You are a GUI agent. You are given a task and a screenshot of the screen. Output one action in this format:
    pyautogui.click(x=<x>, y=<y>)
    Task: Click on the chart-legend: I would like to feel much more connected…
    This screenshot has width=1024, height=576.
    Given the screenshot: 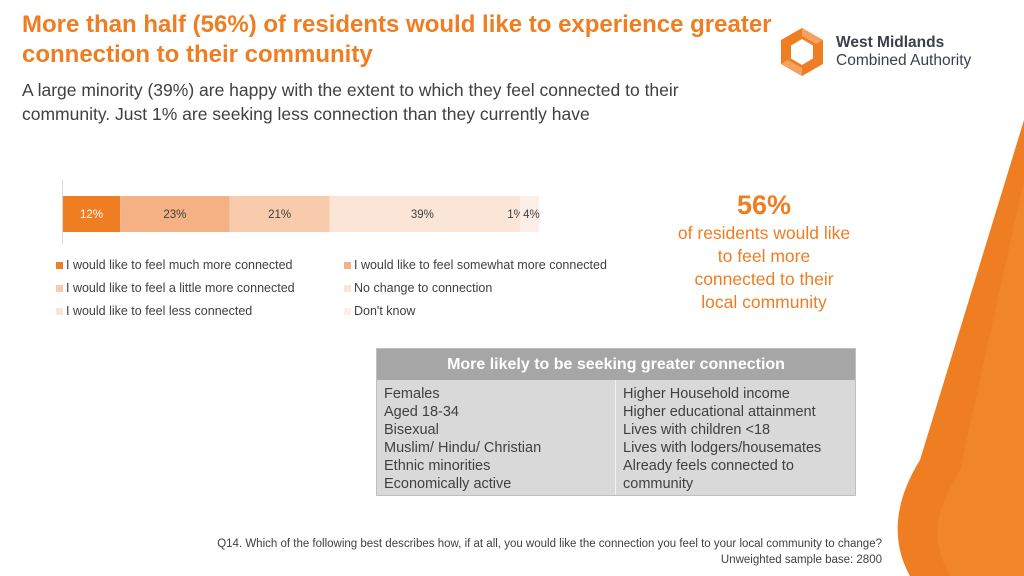 What is the action you would take?
    pyautogui.click(x=356, y=293)
    